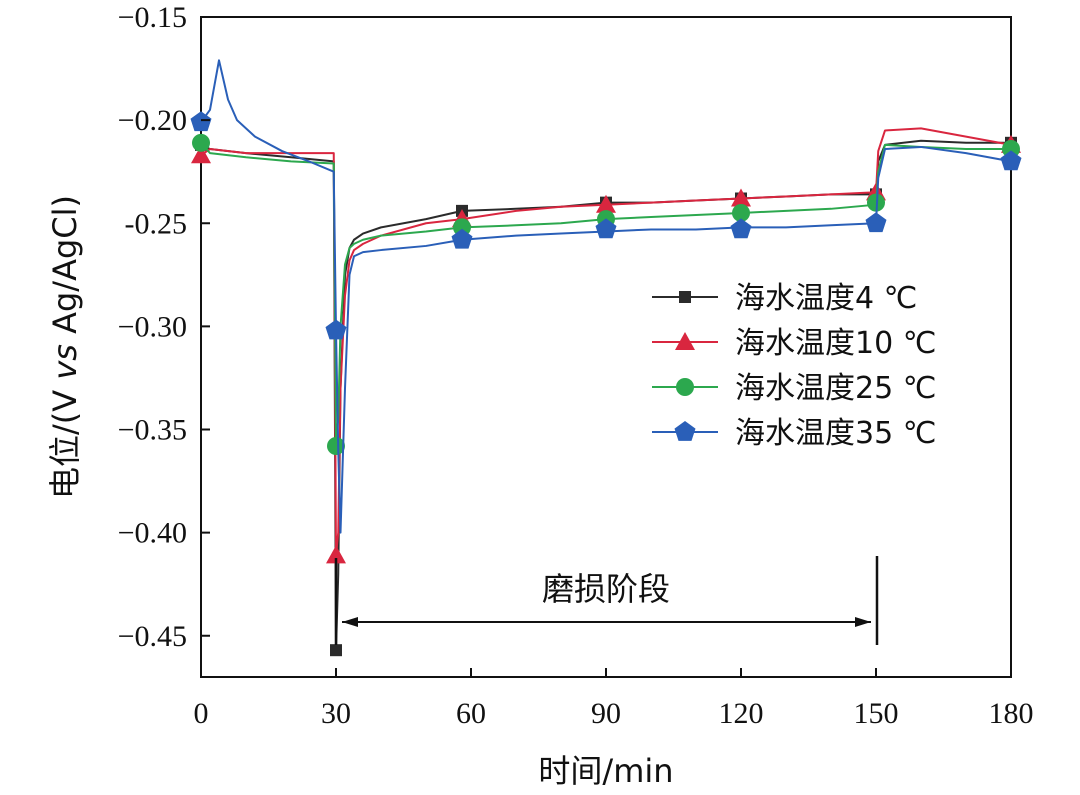  What do you see at coordinates (152, 326) in the screenshot?
I see `y-tick-label: −0.30` at bounding box center [152, 326].